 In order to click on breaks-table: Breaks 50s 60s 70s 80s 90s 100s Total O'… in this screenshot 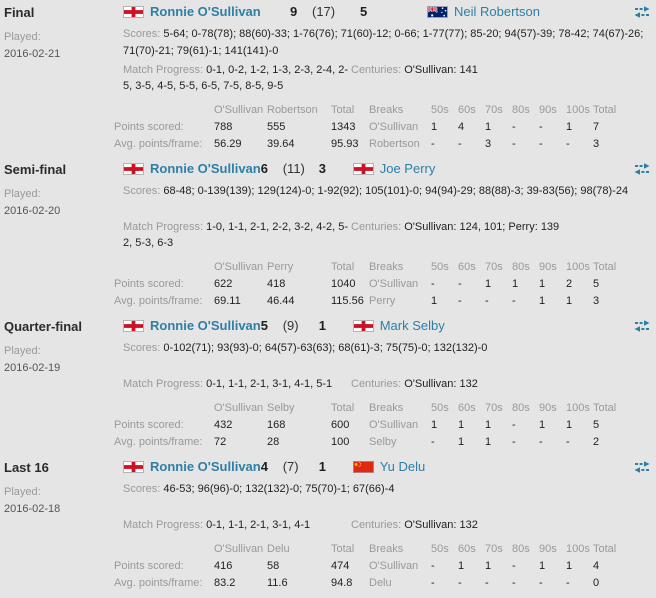, I will do `click(499, 565)`.